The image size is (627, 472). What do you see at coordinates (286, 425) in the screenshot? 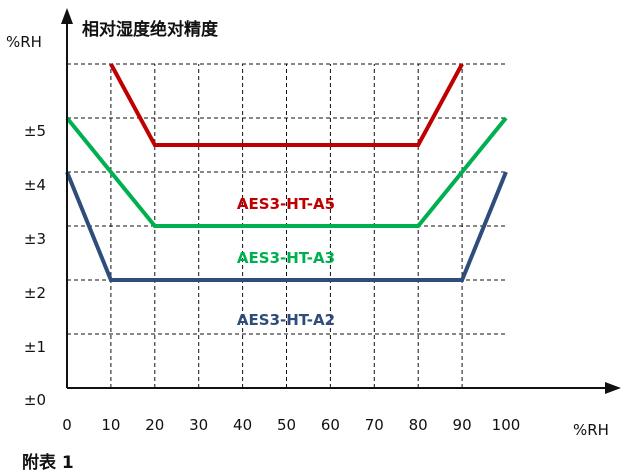
I see `x-tick-label: 50` at bounding box center [286, 425].